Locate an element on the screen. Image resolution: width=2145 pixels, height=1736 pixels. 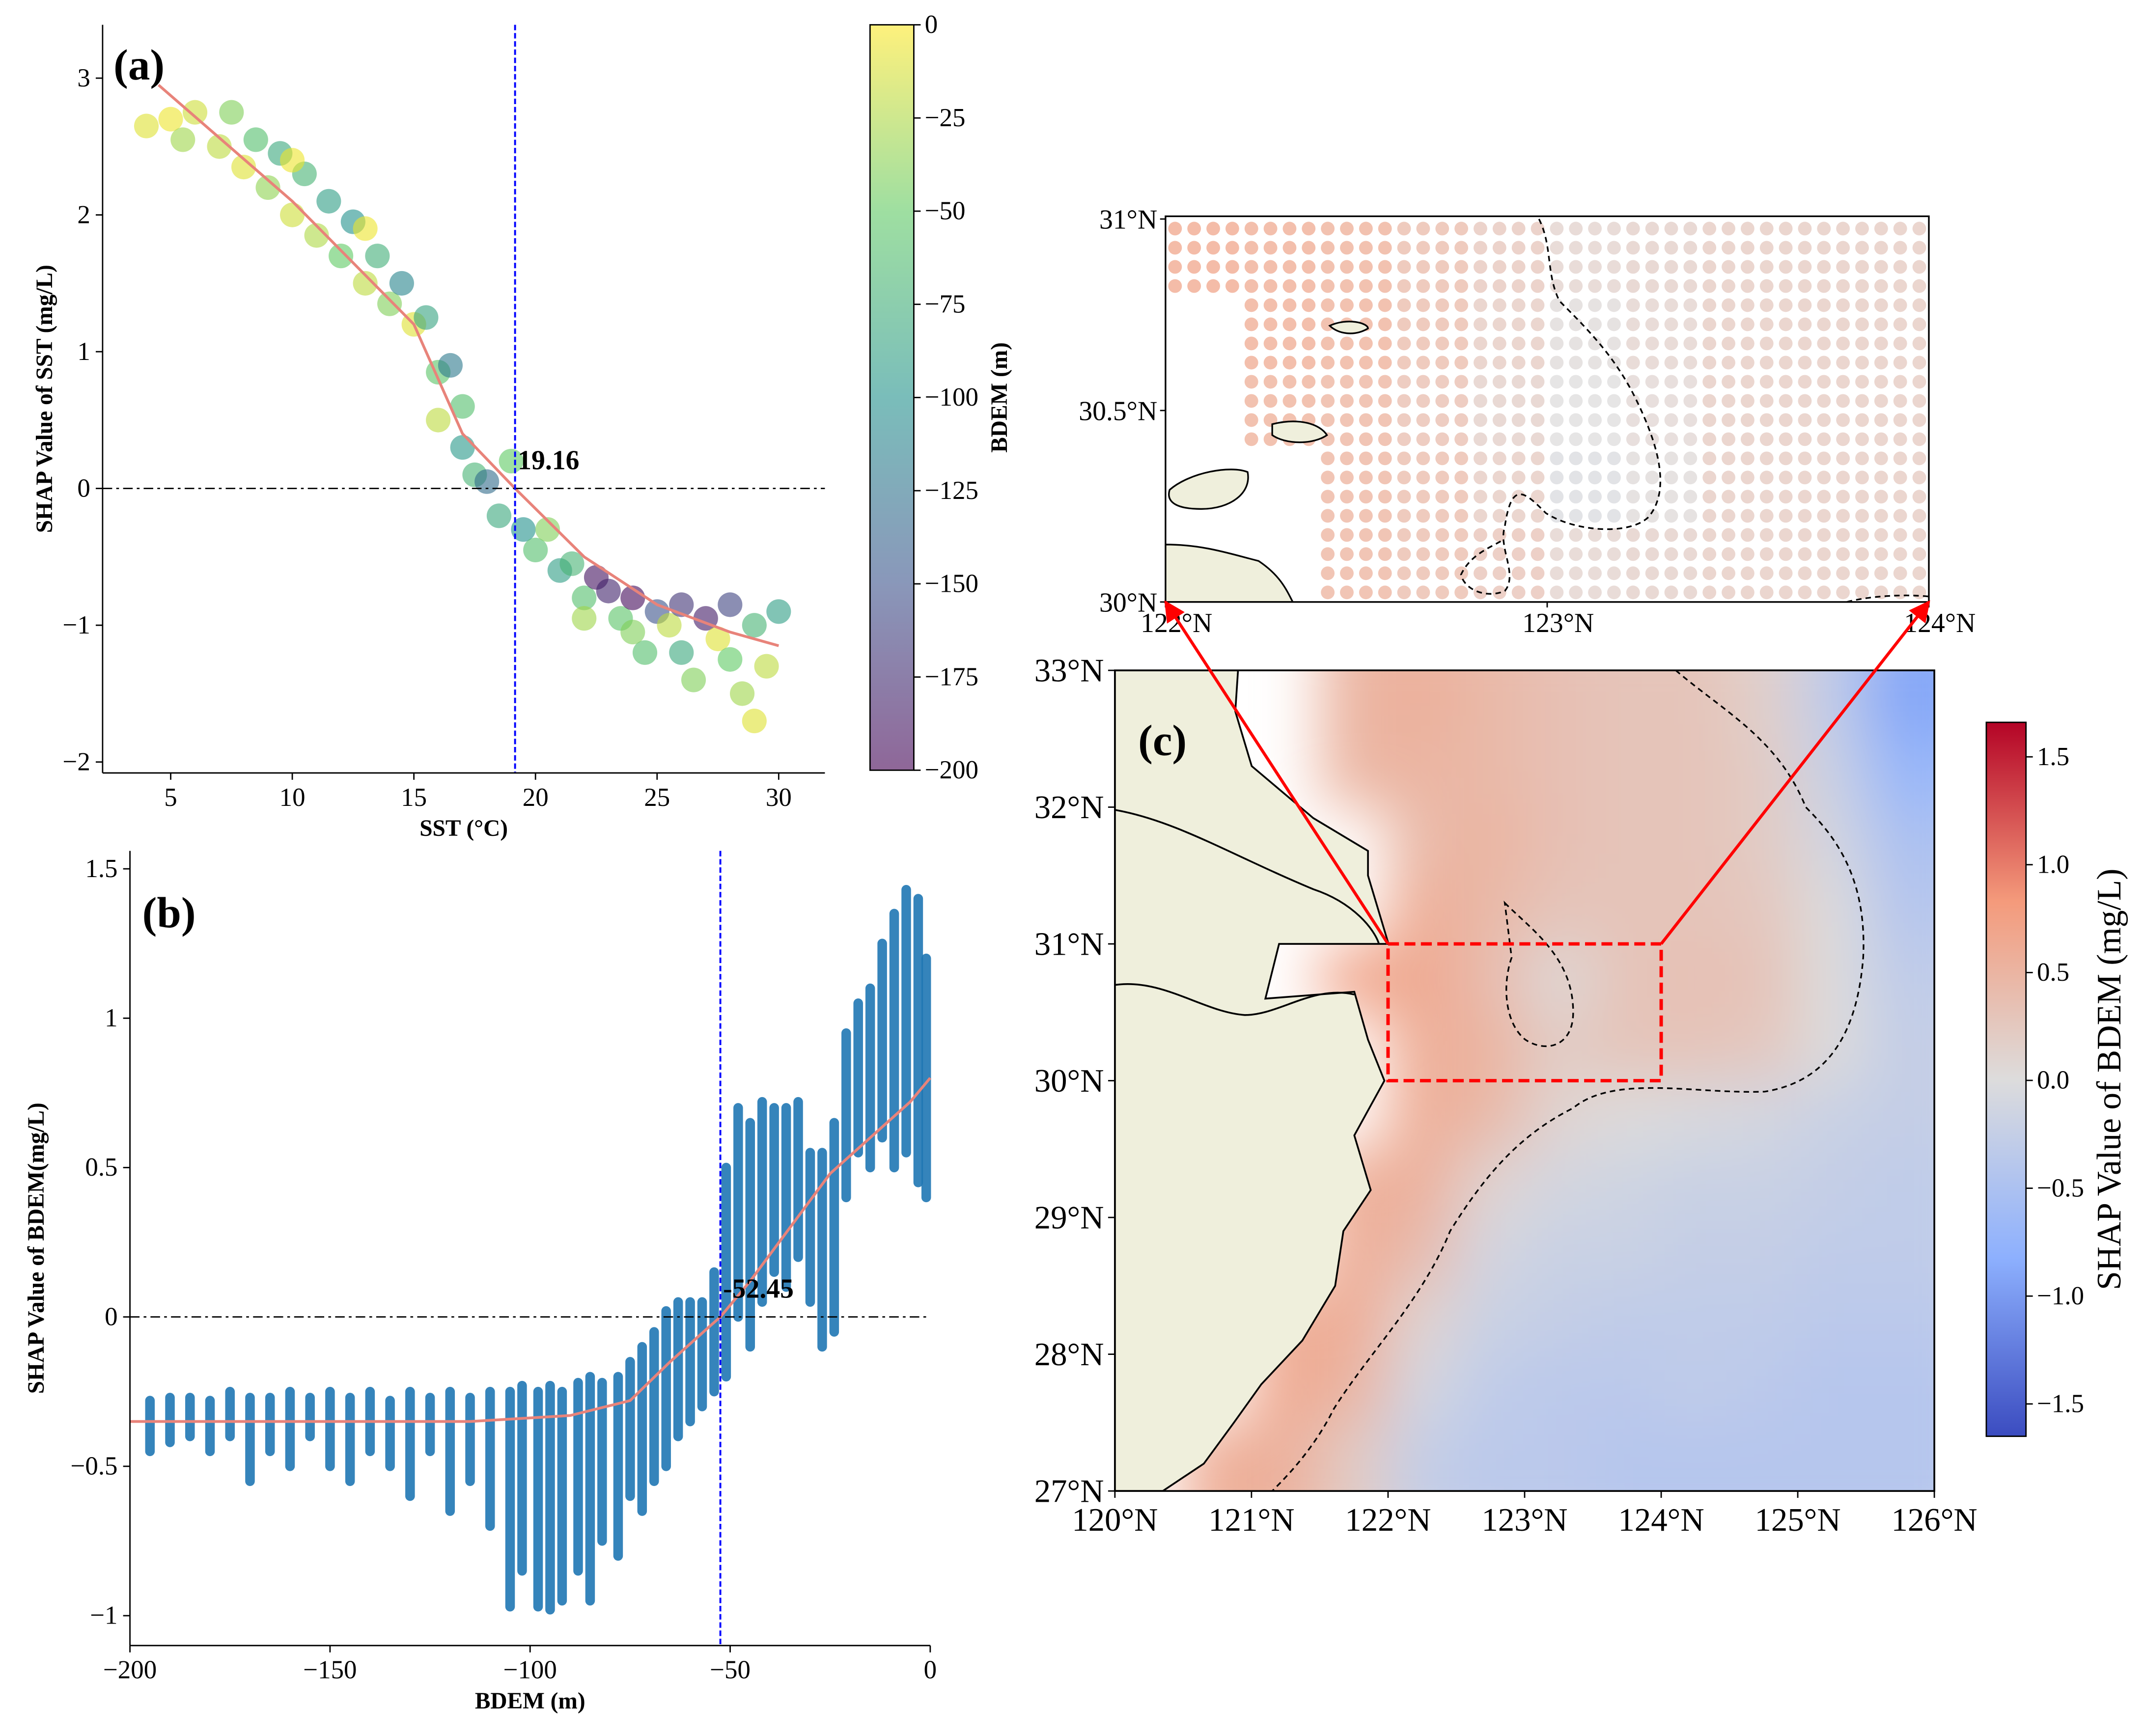
y-tick-label: 32°N is located at coordinates (1069, 807).